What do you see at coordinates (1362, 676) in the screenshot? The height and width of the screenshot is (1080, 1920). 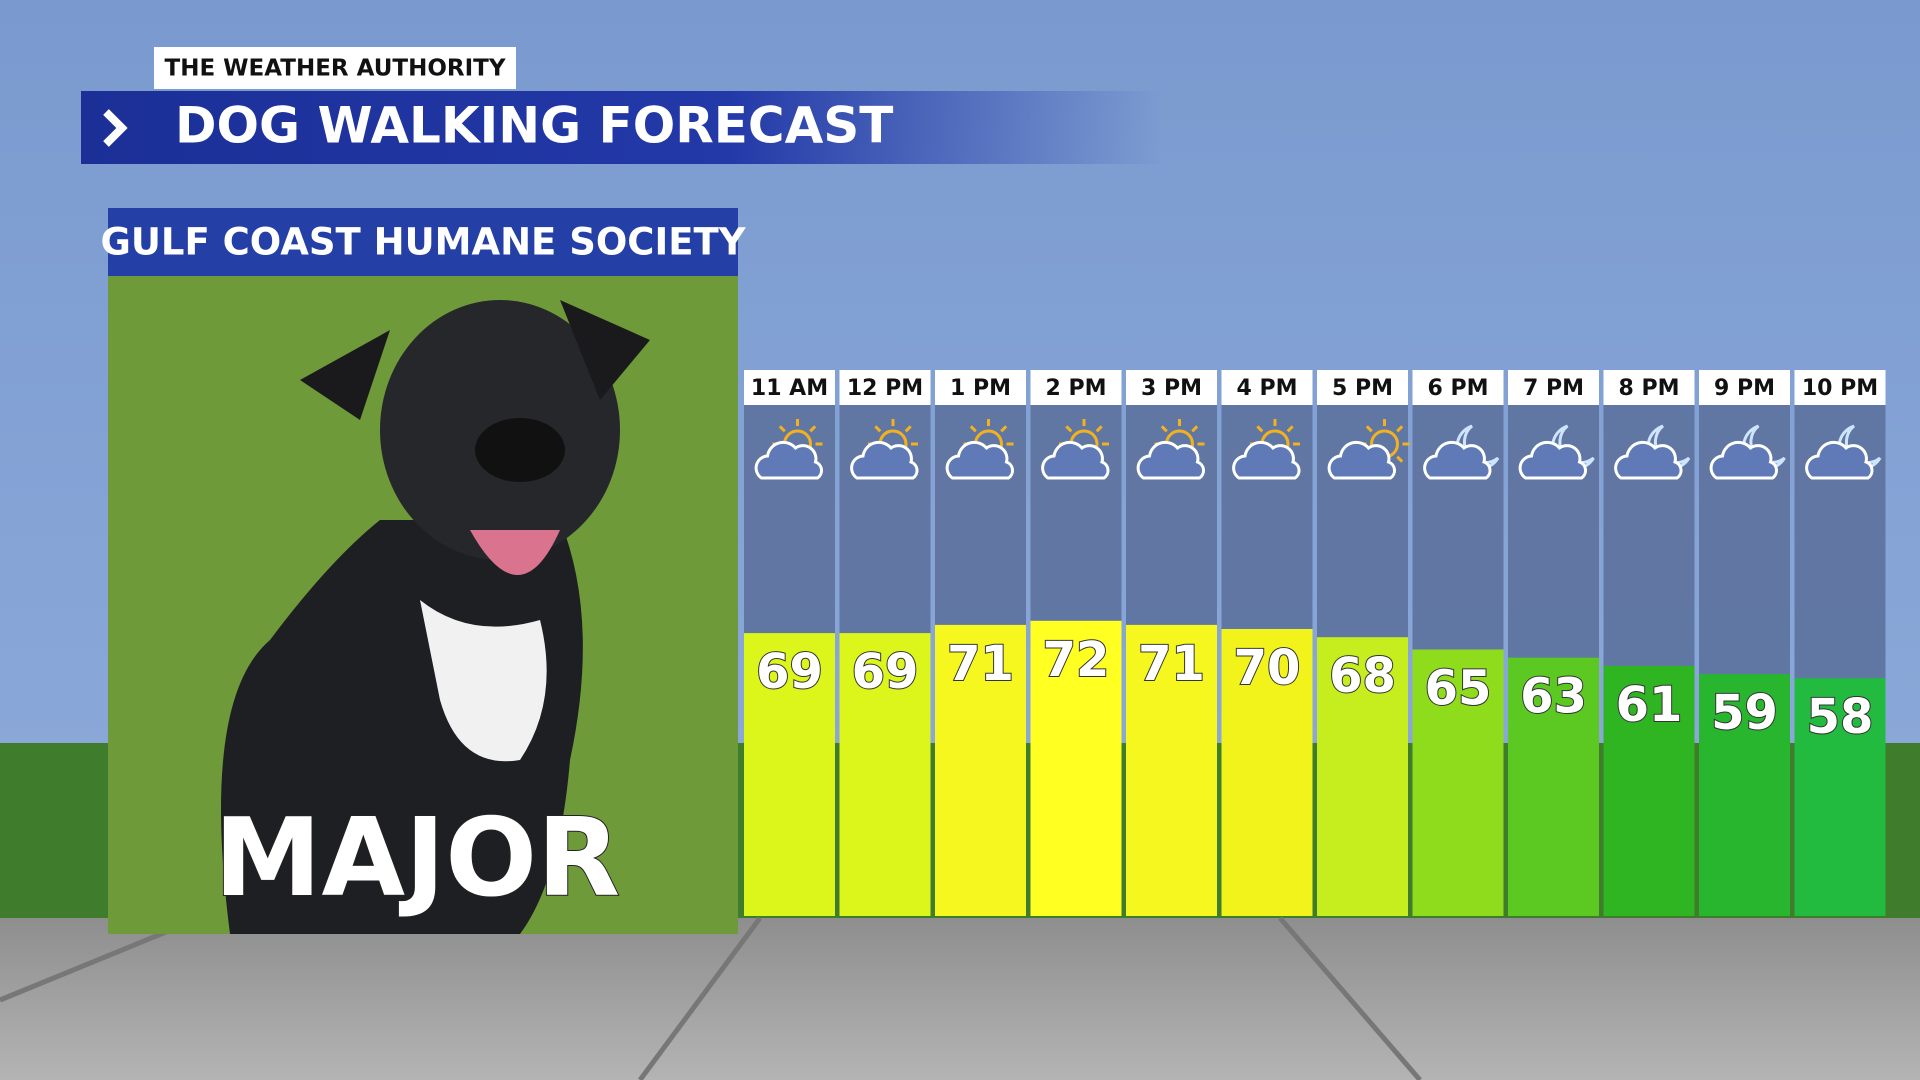 I see `value-label: 68` at bounding box center [1362, 676].